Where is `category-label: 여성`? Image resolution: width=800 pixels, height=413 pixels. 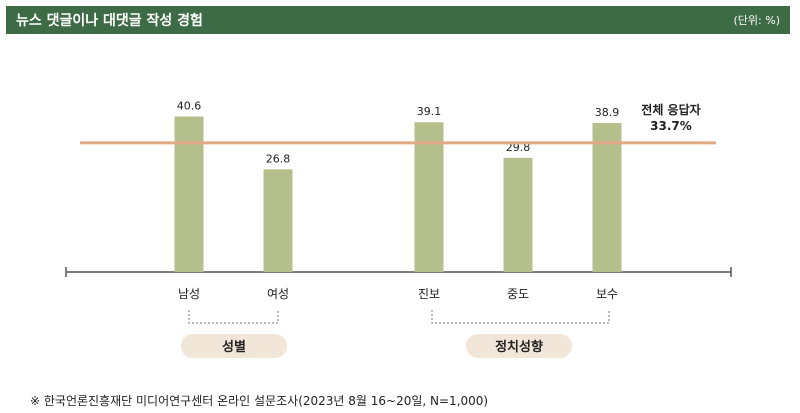 category-label: 여성 is located at coordinates (278, 294).